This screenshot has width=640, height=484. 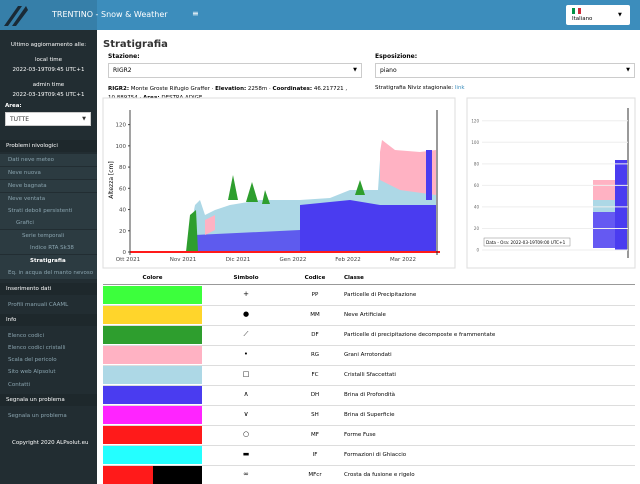 What do you see at coordinates (26, 336) in the screenshot?
I see `menu-label: Elenco codici` at bounding box center [26, 336].